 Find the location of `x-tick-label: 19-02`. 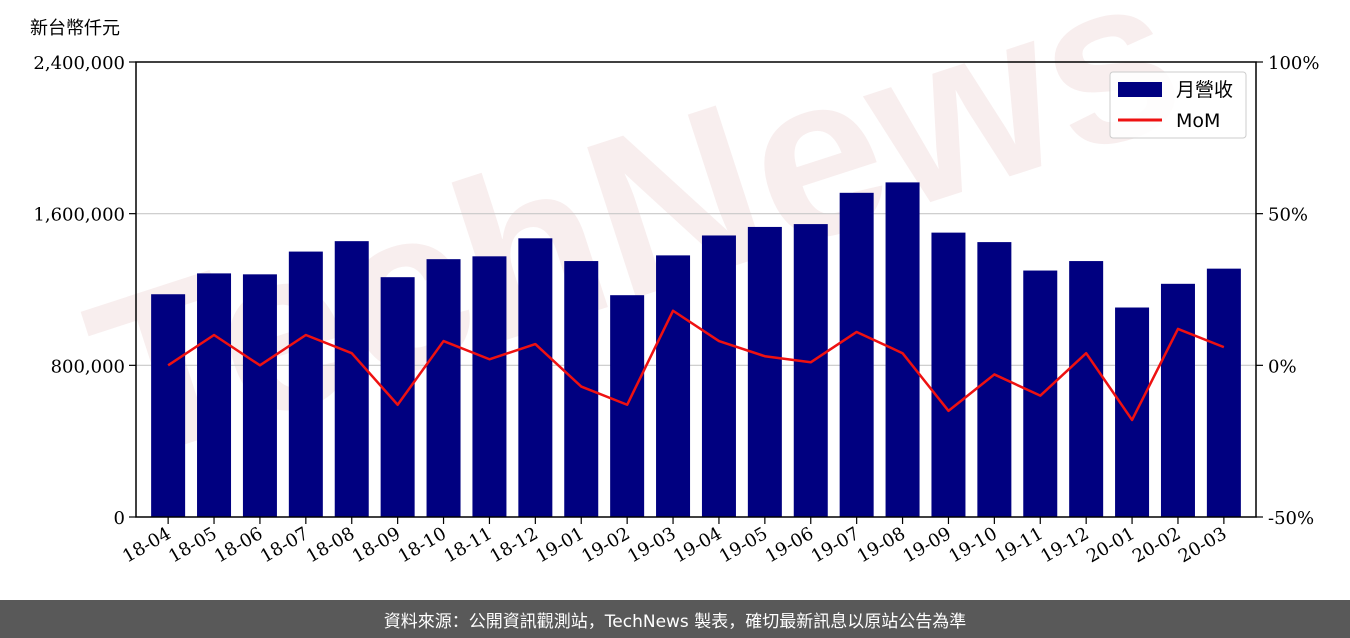

x-tick-label: 19-02 is located at coordinates (605, 545).